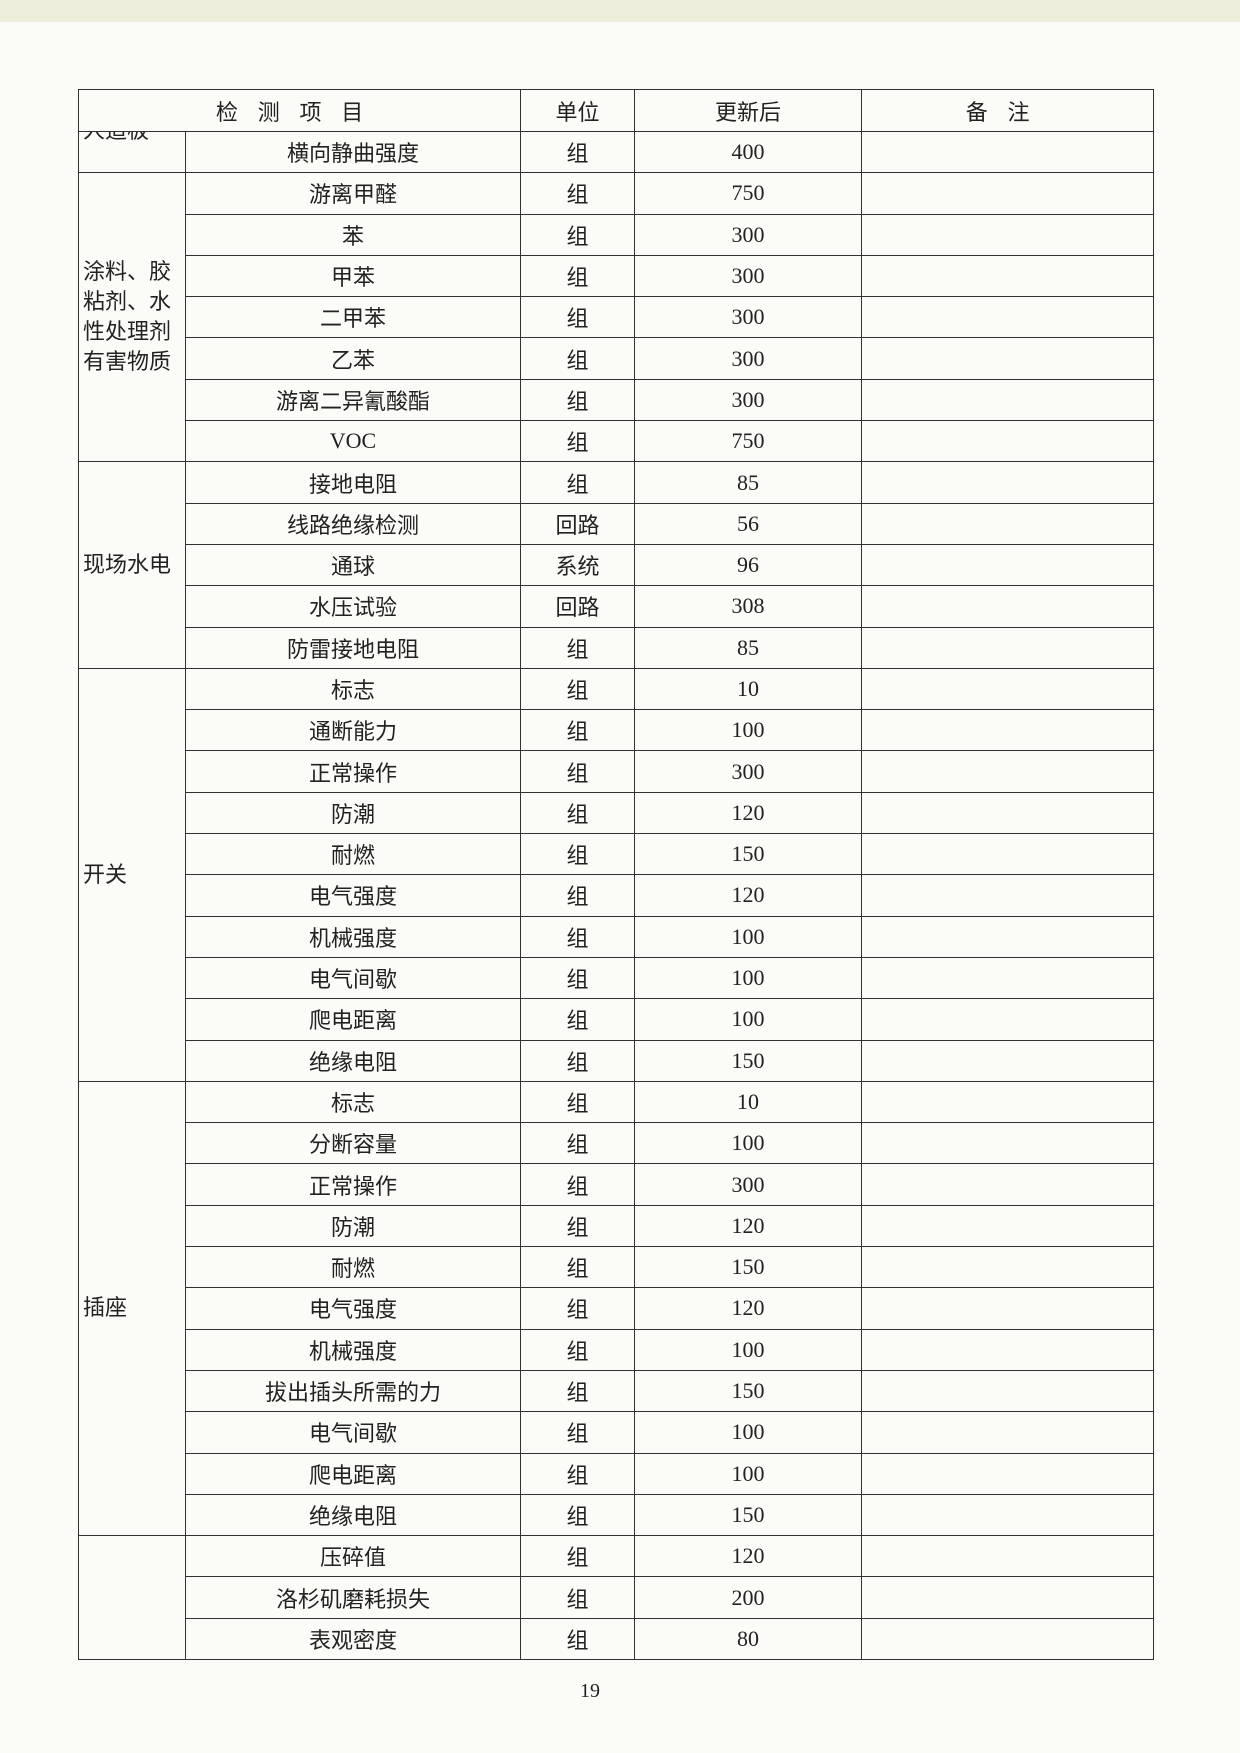 The width and height of the screenshot is (1240, 1753). What do you see at coordinates (132, 1597) in the screenshot?
I see `group-cell` at bounding box center [132, 1597].